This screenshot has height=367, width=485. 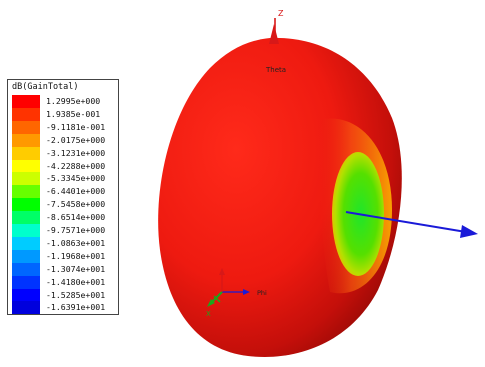 I want to click on legend-entry: -1.6391e+001, so click(x=63, y=308).